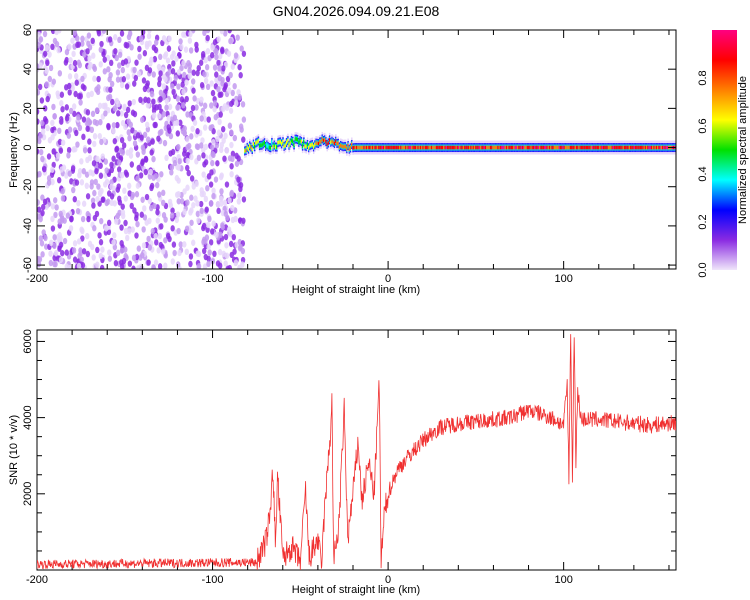  What do you see at coordinates (563, 580) in the screenshot?
I see `snr-x-tick-label: 100` at bounding box center [563, 580].